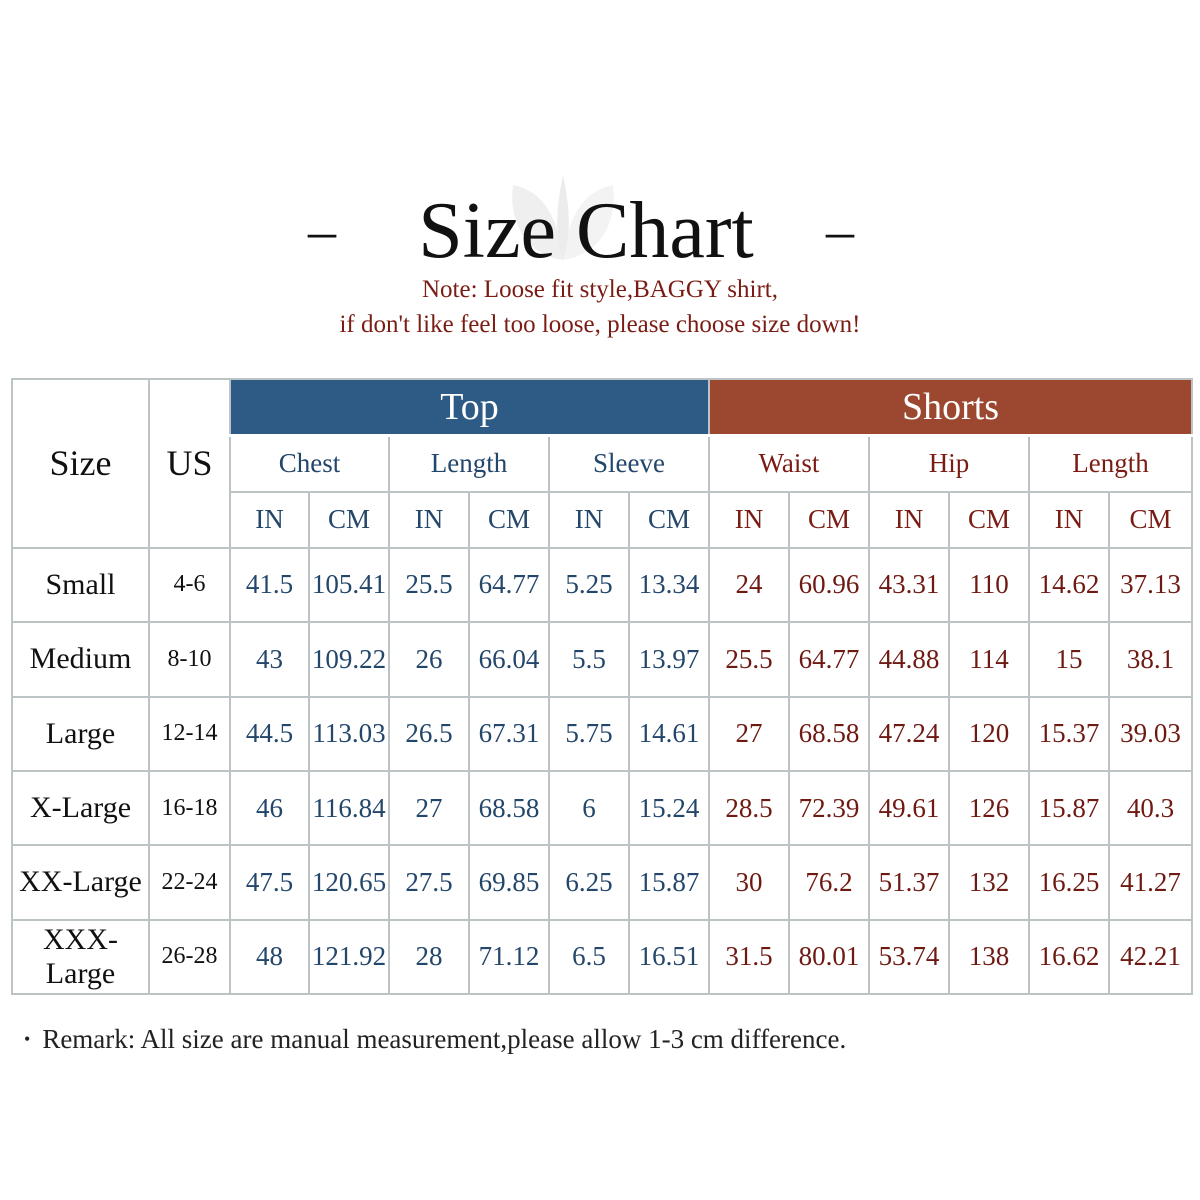  Describe the element at coordinates (80, 957) in the screenshot. I see `size-cell: XXX-Large` at that location.